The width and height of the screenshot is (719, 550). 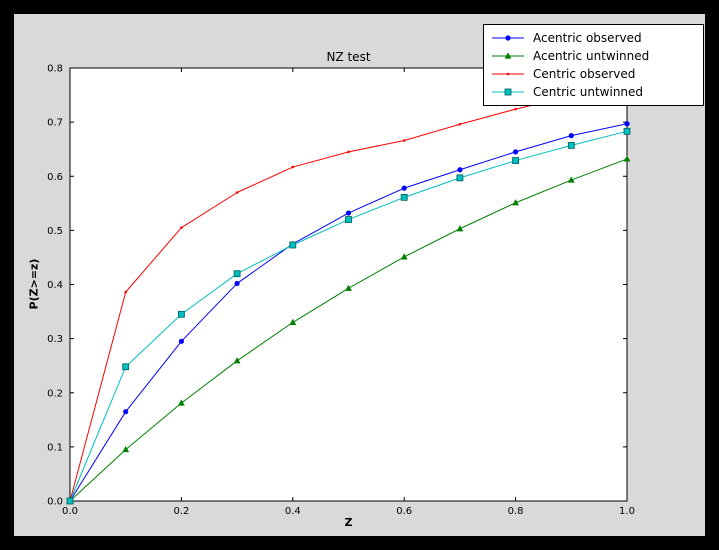 I want to click on y-tick-label: 0.4, so click(x=55, y=285).